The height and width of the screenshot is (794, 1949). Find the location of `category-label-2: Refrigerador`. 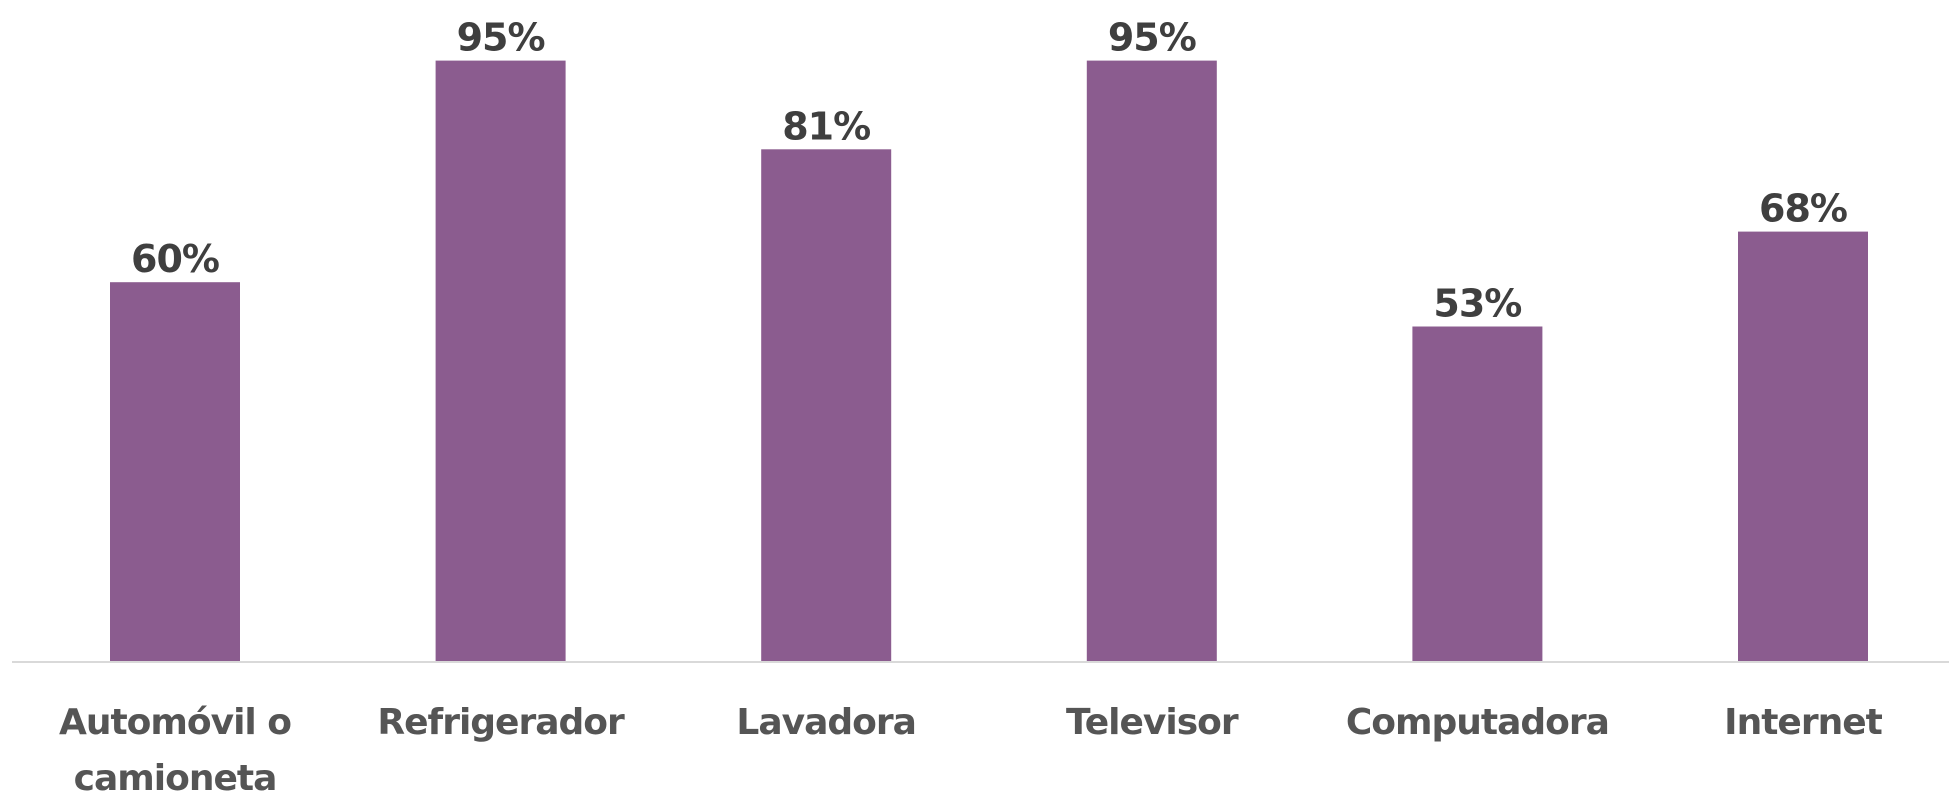

category-label-2: Refrigerador is located at coordinates (501, 722).